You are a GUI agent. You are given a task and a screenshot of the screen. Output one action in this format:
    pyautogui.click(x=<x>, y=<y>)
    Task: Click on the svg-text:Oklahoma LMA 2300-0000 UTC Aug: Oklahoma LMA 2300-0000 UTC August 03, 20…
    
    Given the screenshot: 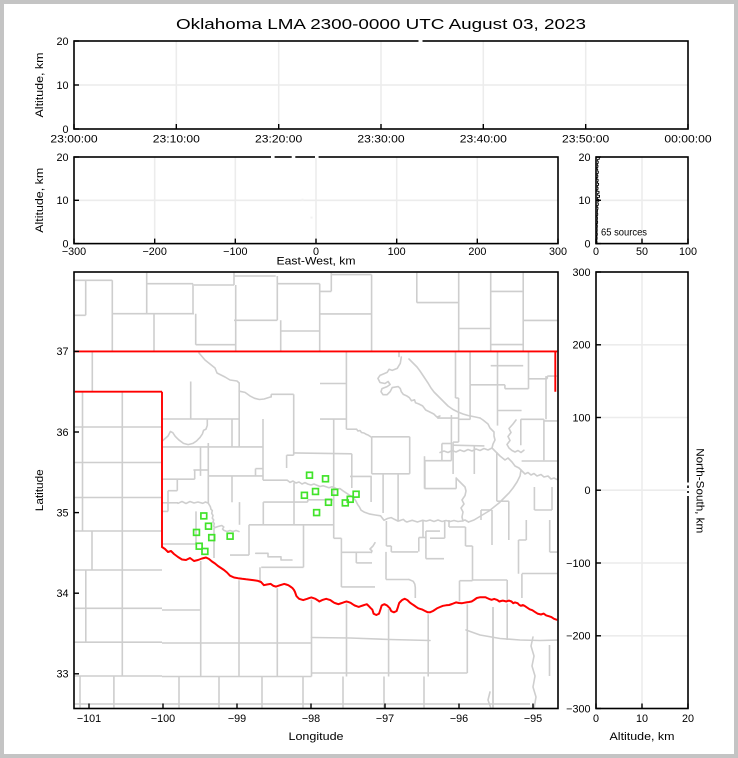 What is the action you would take?
    pyautogui.click(x=381, y=25)
    